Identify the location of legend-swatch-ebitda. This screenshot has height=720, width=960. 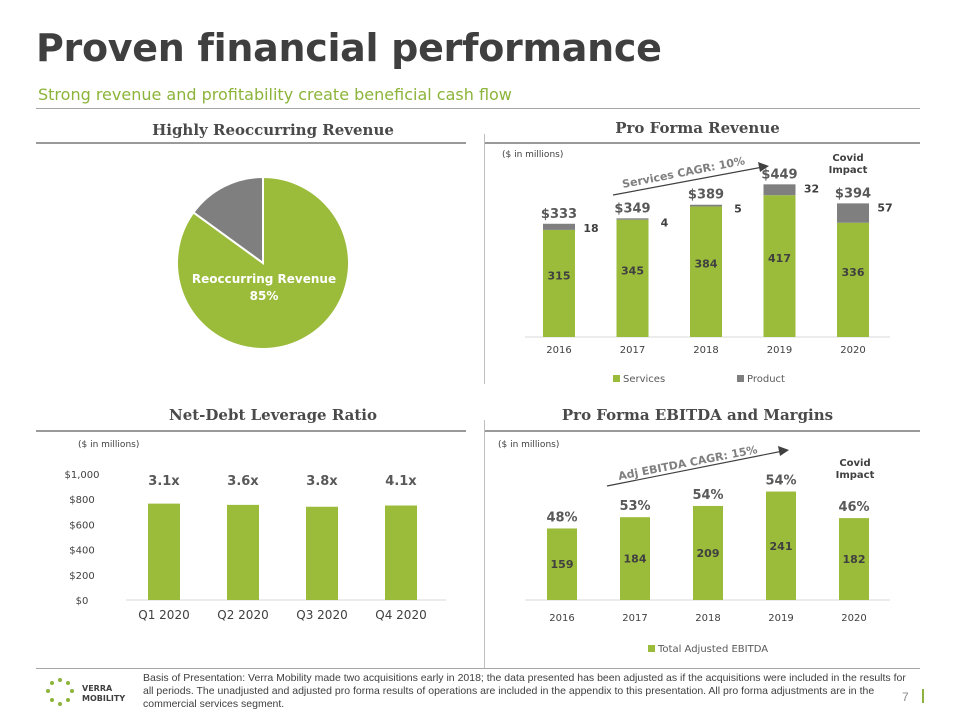
(651, 648).